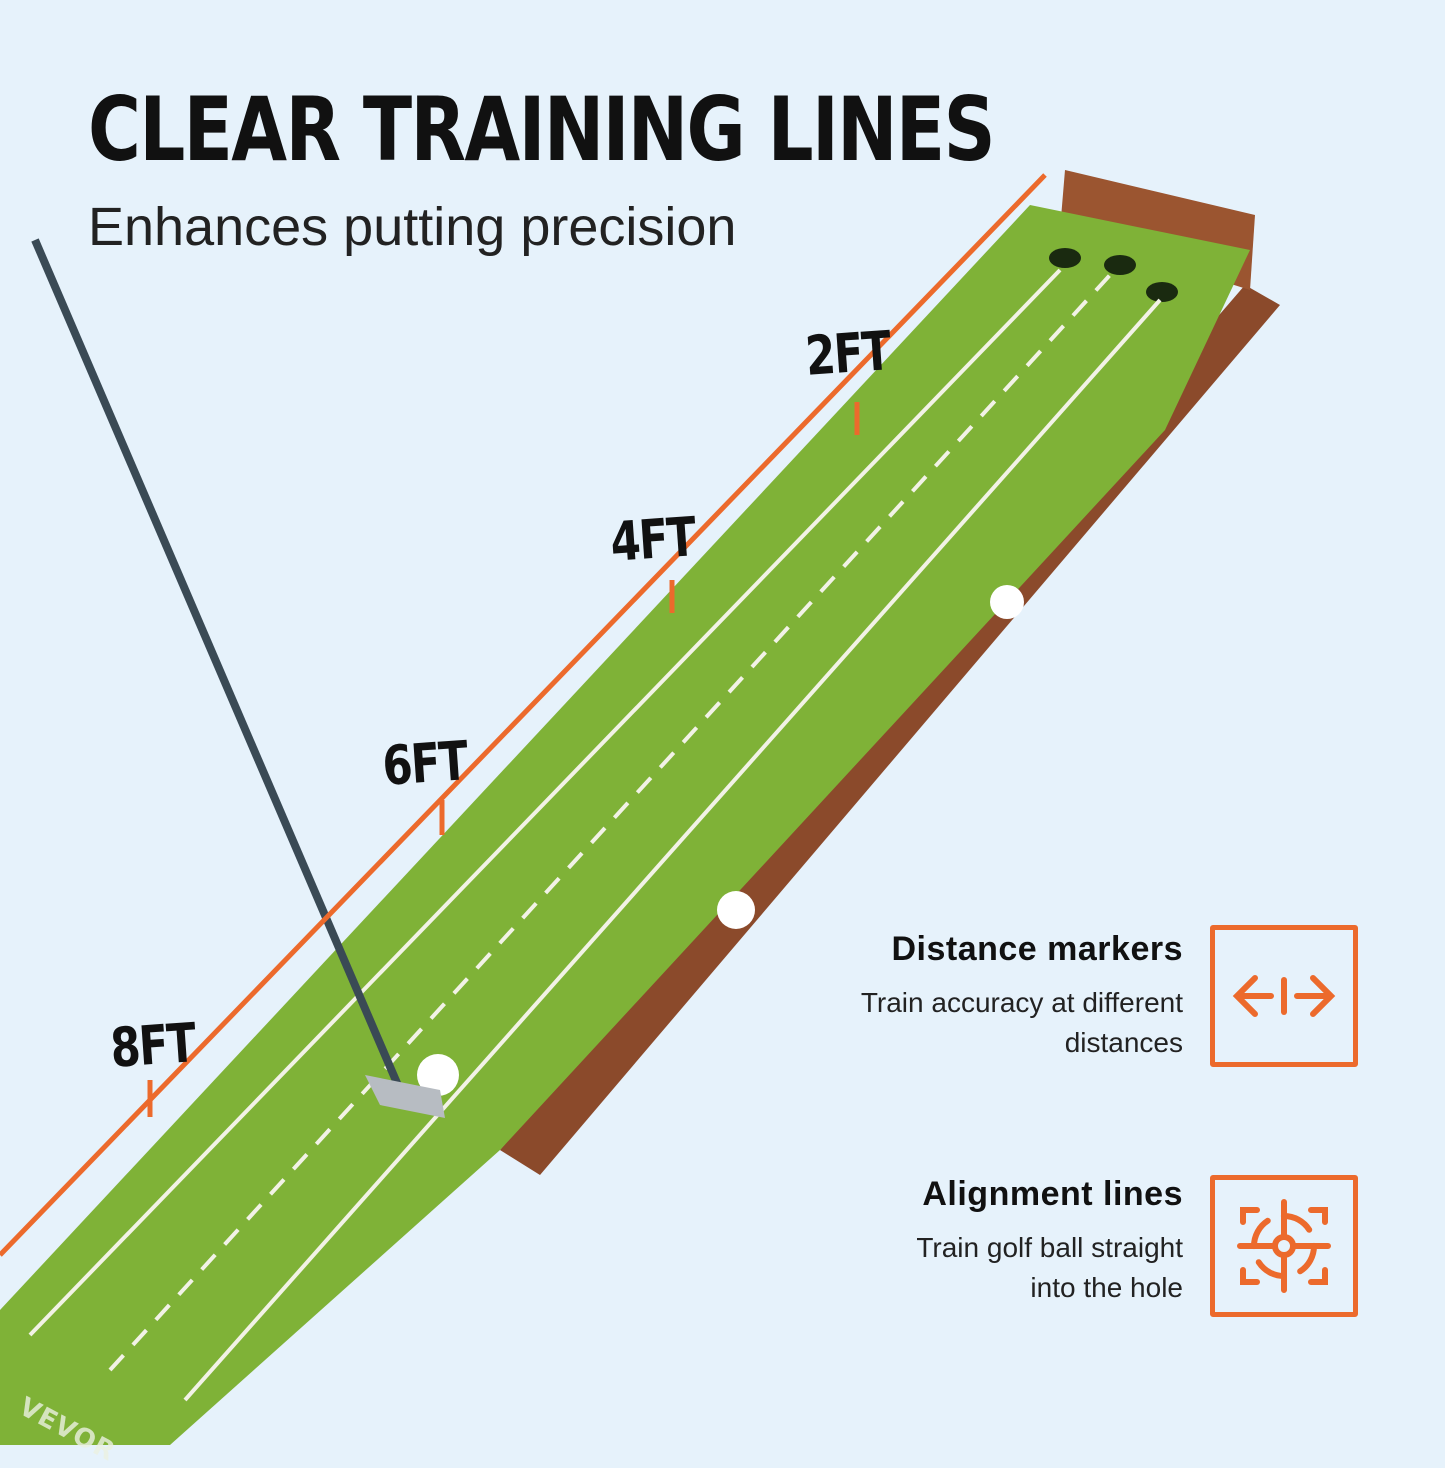 Image resolution: width=1445 pixels, height=1468 pixels. Describe the element at coordinates (1049, 1247) in the screenshot. I see `feature-description: Train golf ball straight` at that location.